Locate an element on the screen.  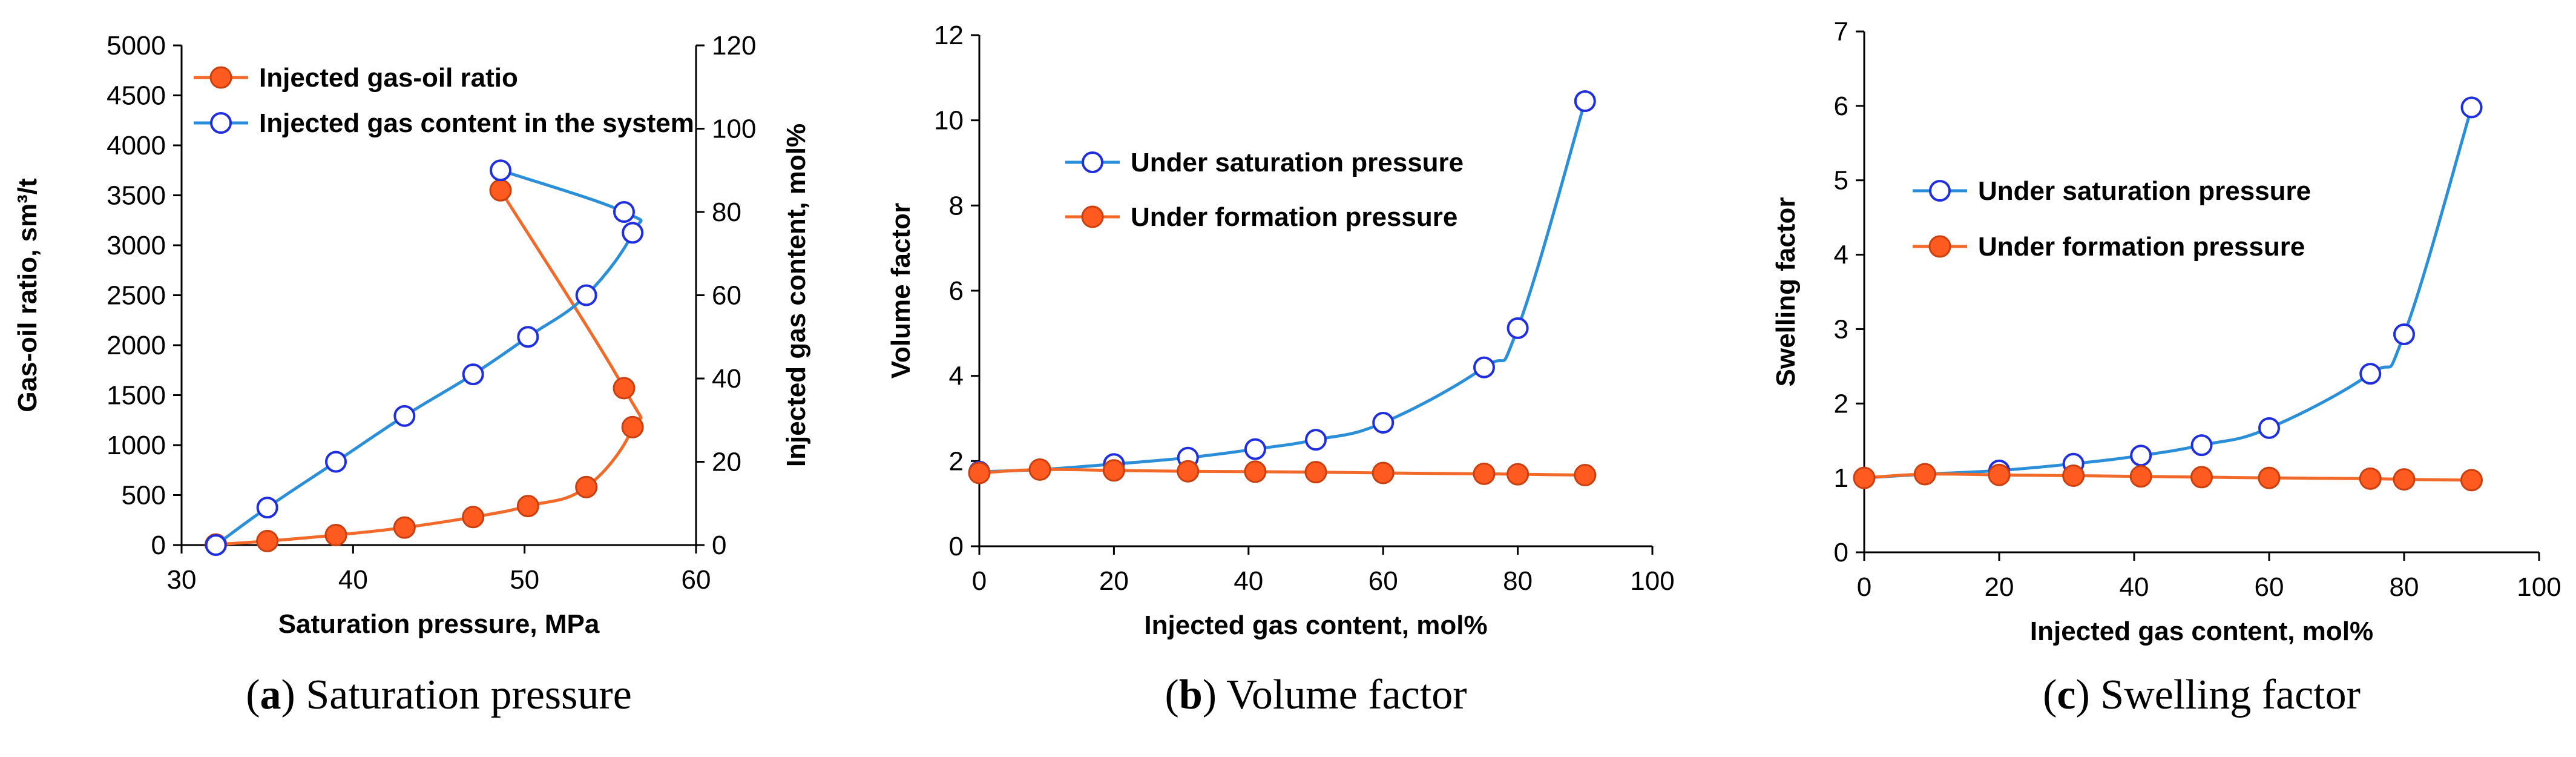
y-axis-title: Gas-oil ratio, sm³/t is located at coordinates (28, 295).